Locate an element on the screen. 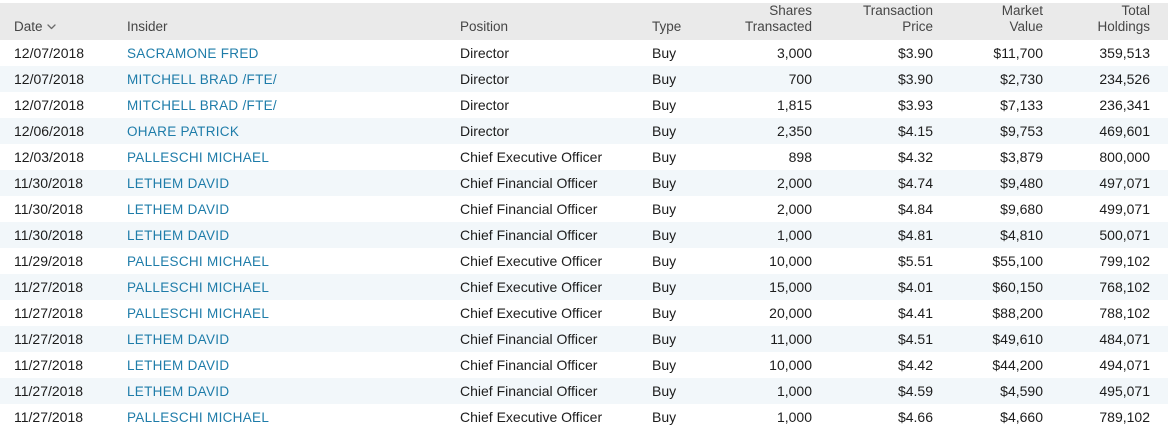  column-header-date: Date is located at coordinates (63, 27).